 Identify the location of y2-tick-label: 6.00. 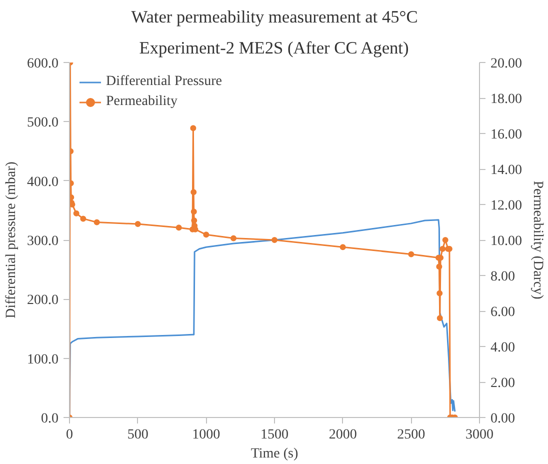
(502, 312).